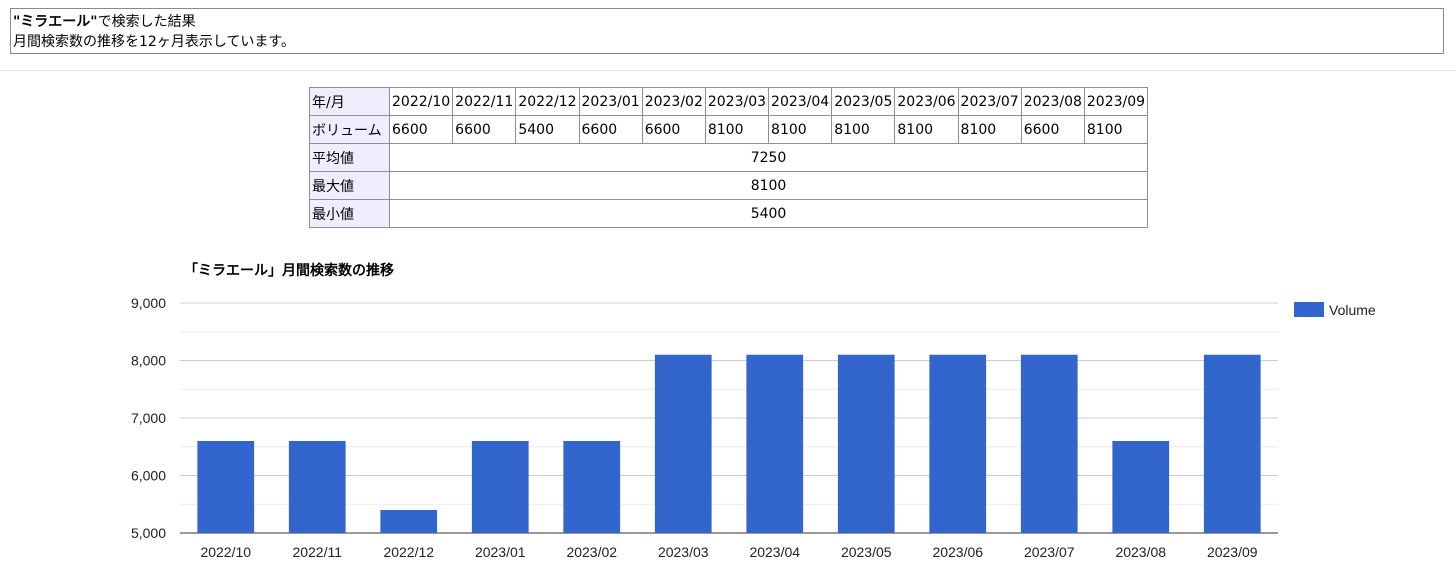 The height and width of the screenshot is (585, 1456). I want to click on month-cell: 2022/11, so click(484, 101).